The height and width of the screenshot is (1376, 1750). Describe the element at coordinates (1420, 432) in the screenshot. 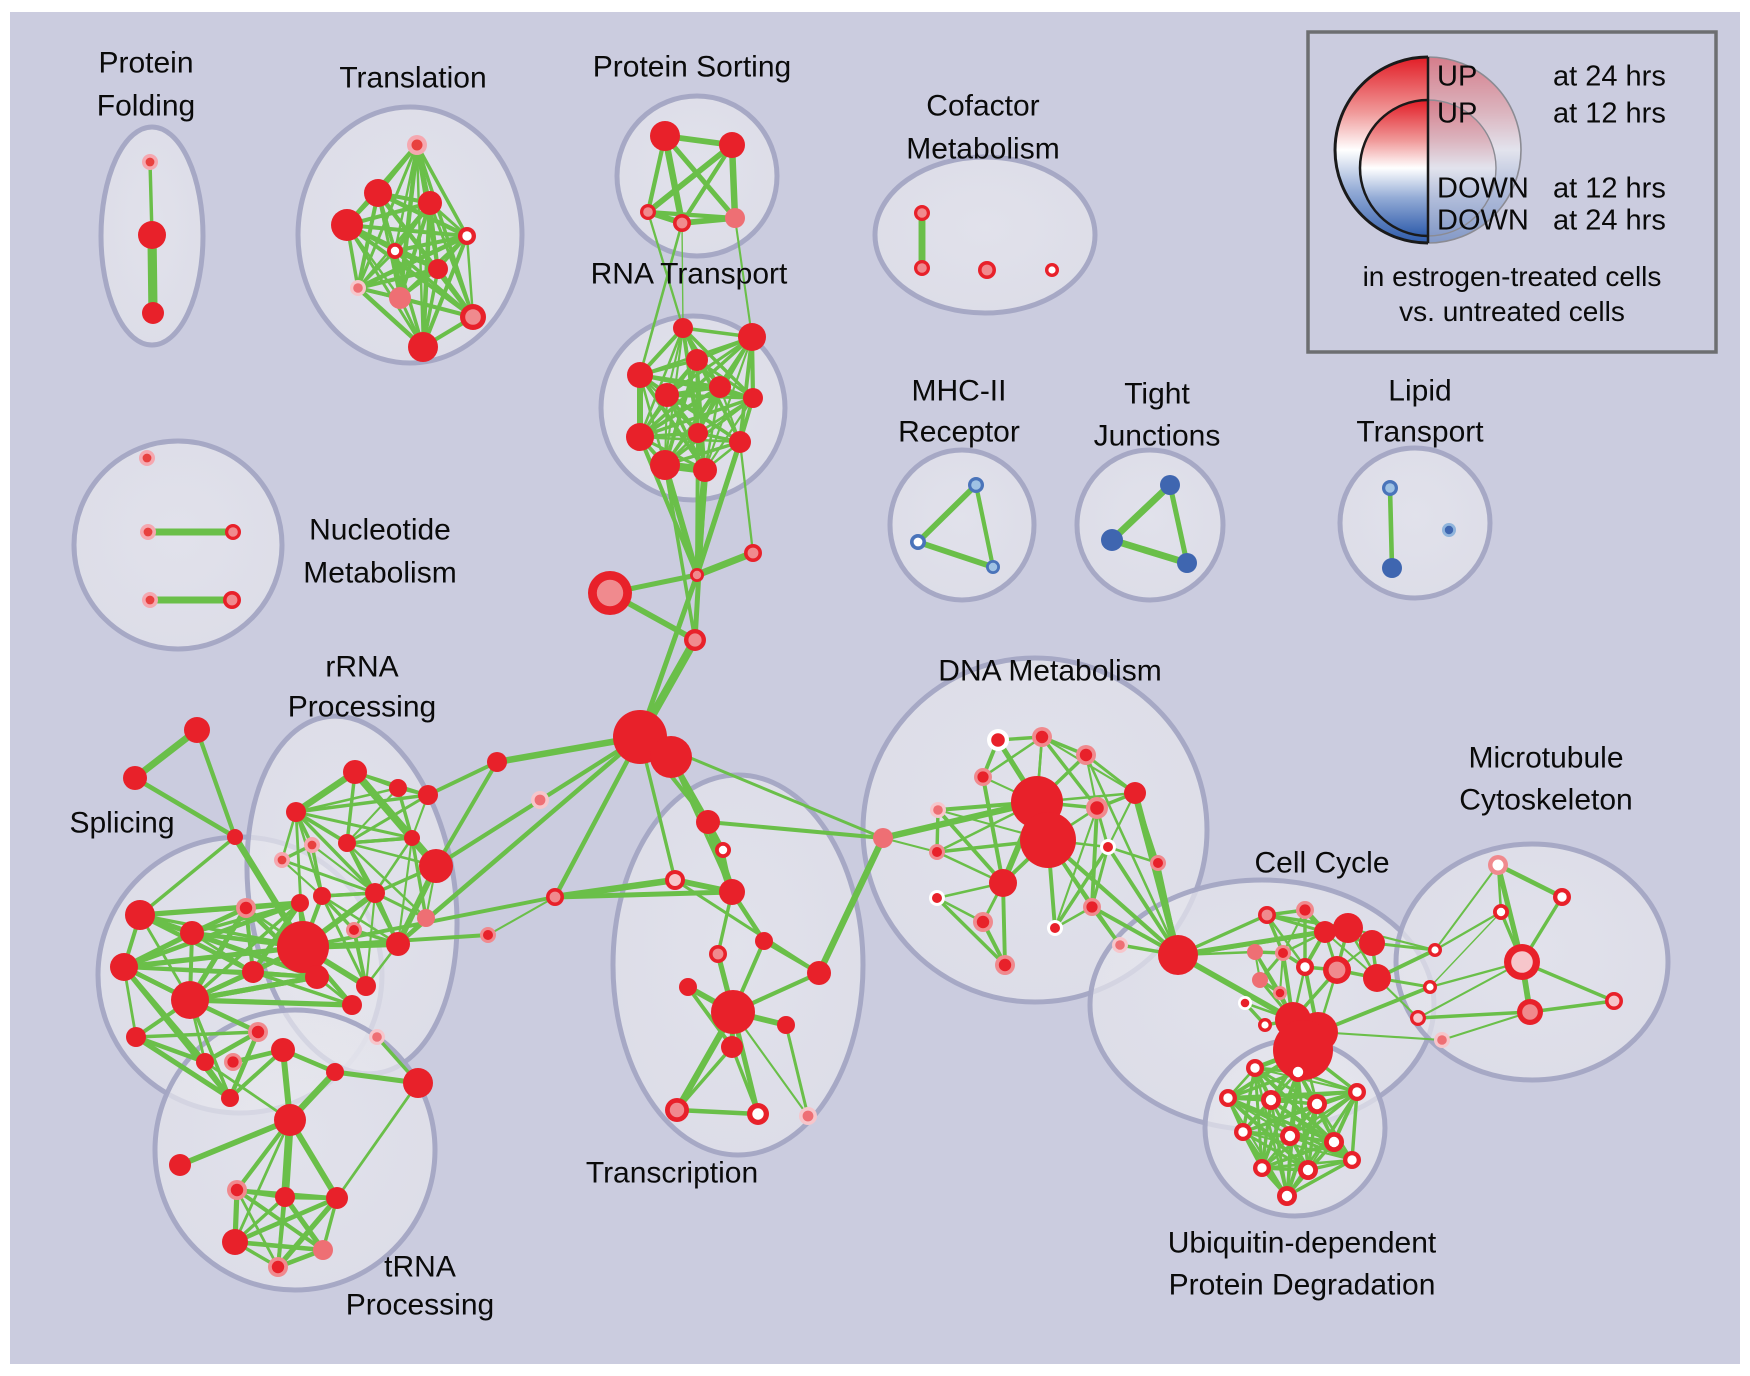

I see `cluster-label-lipid-transport-line1: Transport` at that location.